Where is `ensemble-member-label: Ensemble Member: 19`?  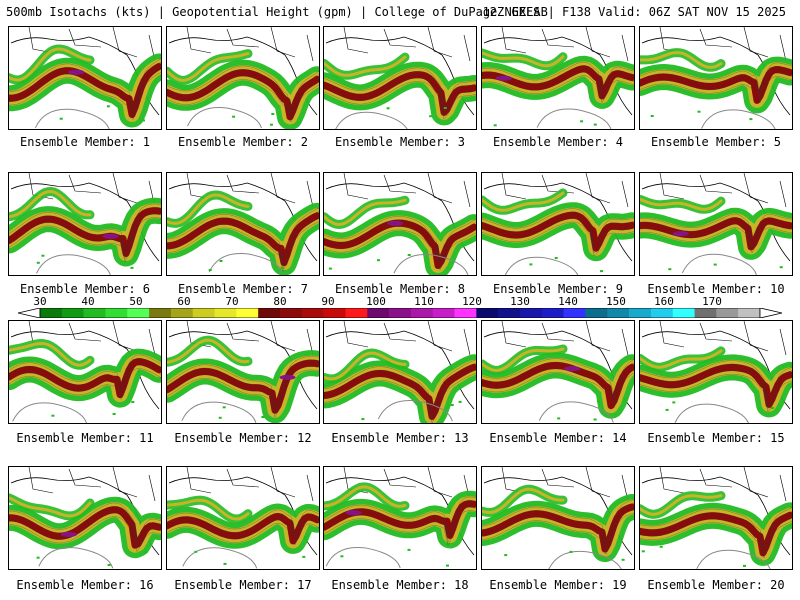
ensemble-member-label: Ensemble Member: 19 is located at coordinates (558, 585).